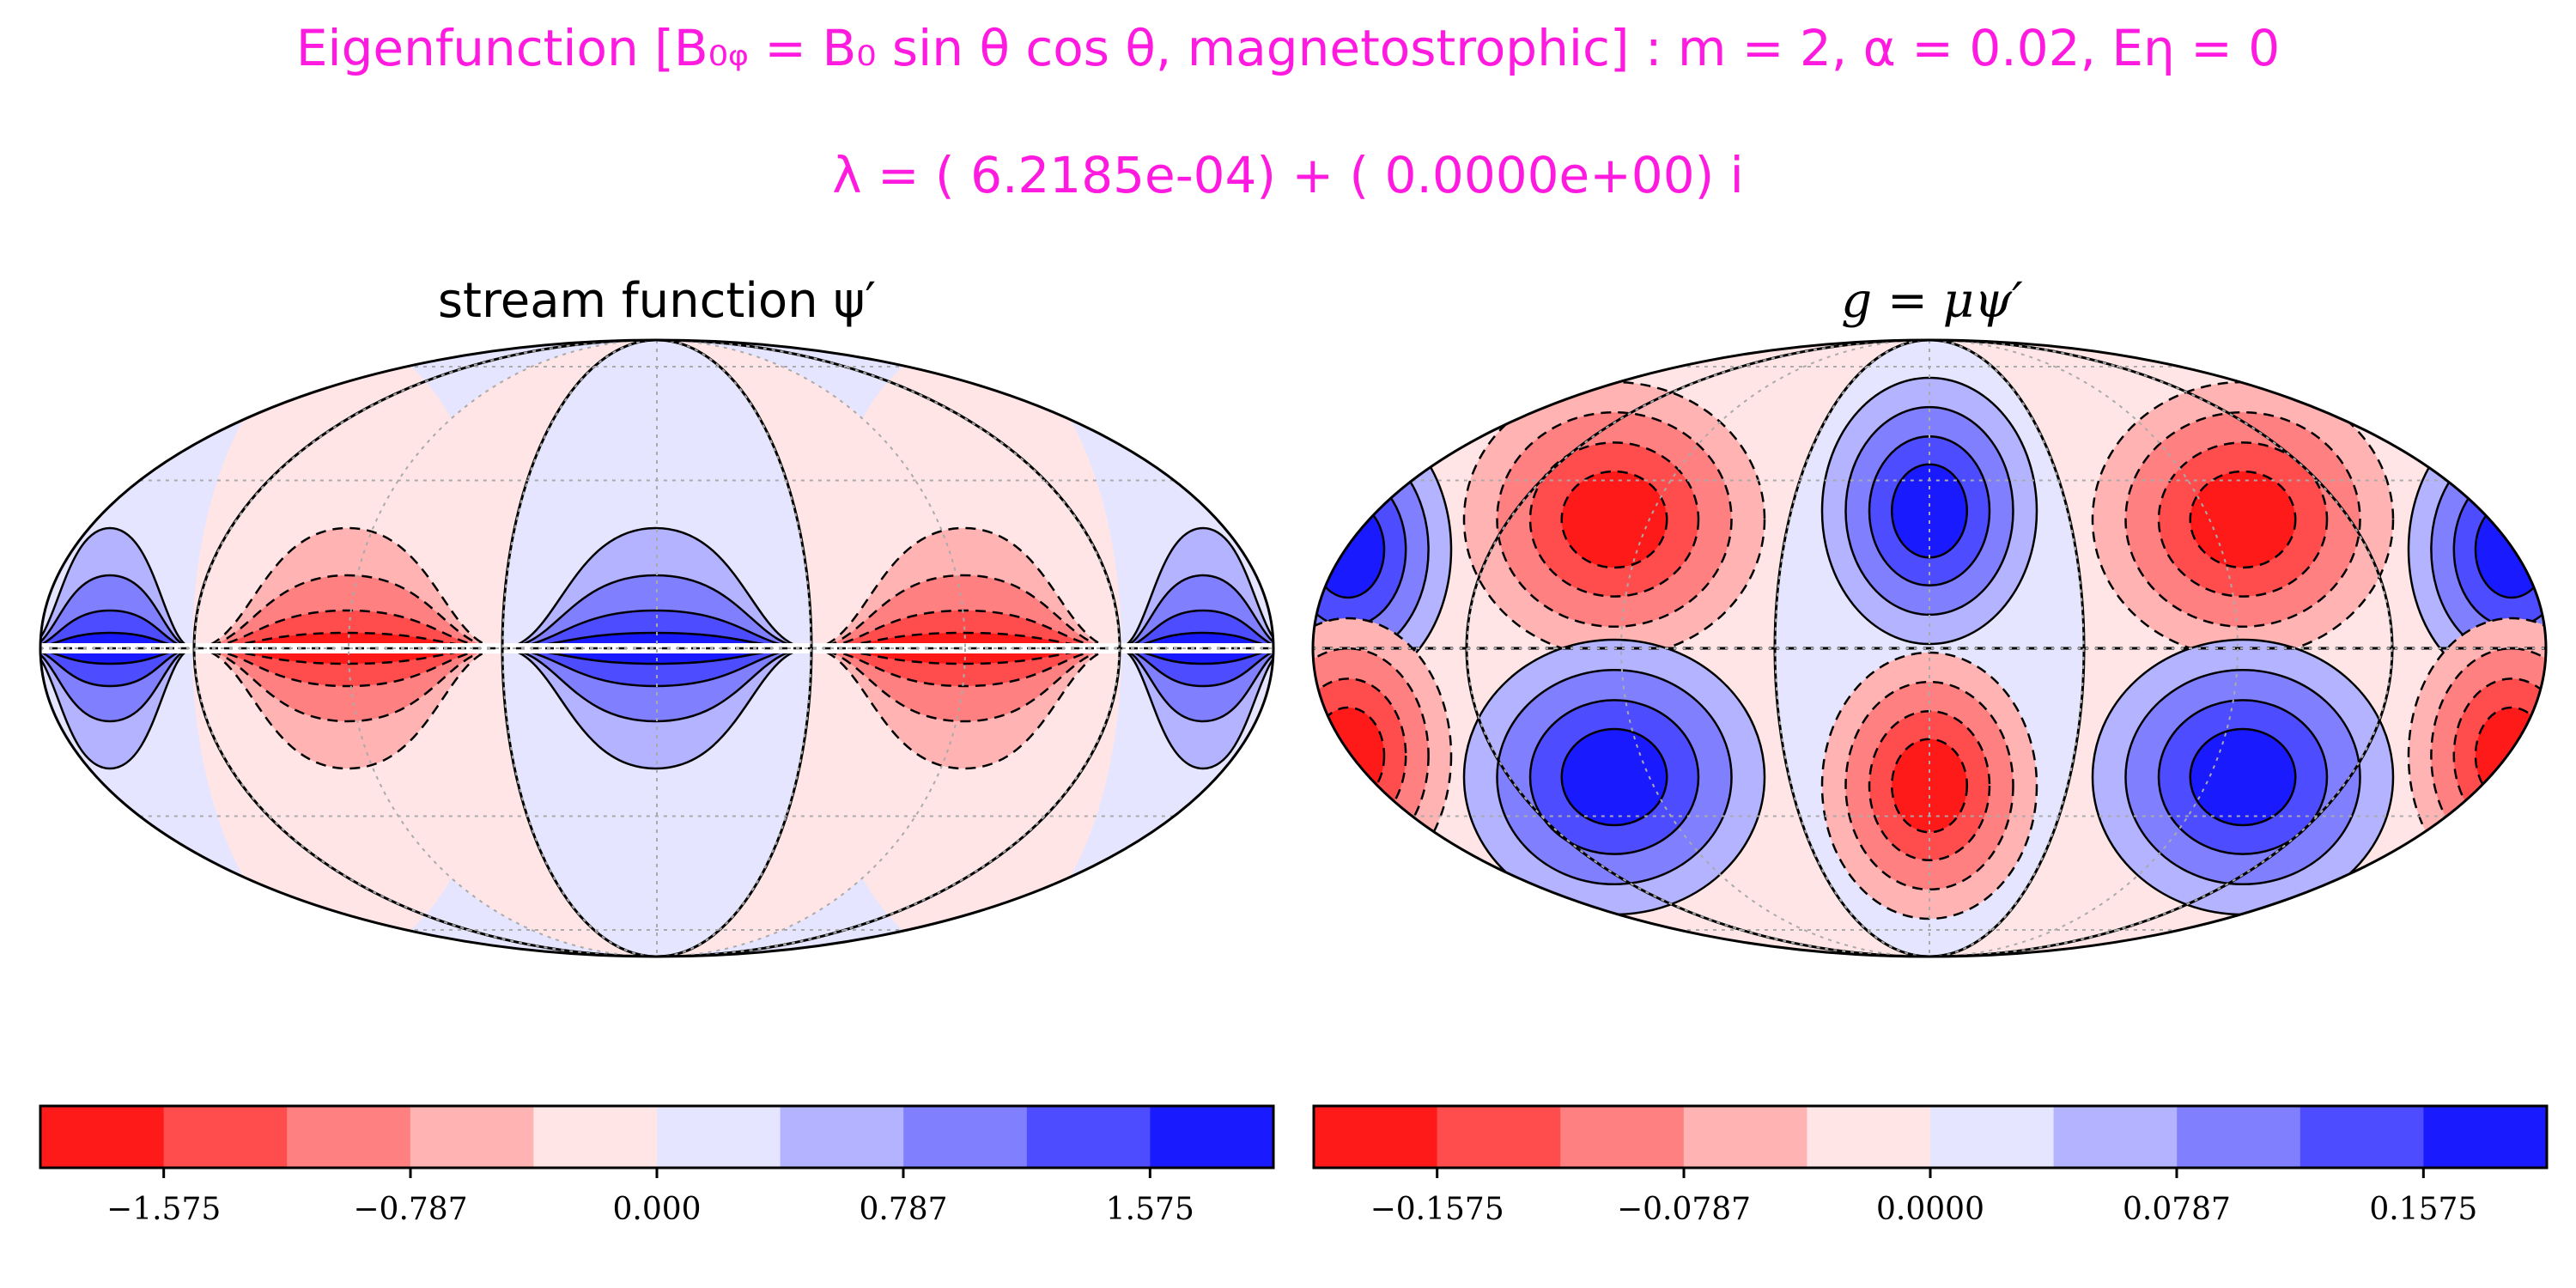 The height and width of the screenshot is (1288, 2576). Describe the element at coordinates (1437, 1210) in the screenshot. I see `colorbar-tick-label: −0.1575` at that location.